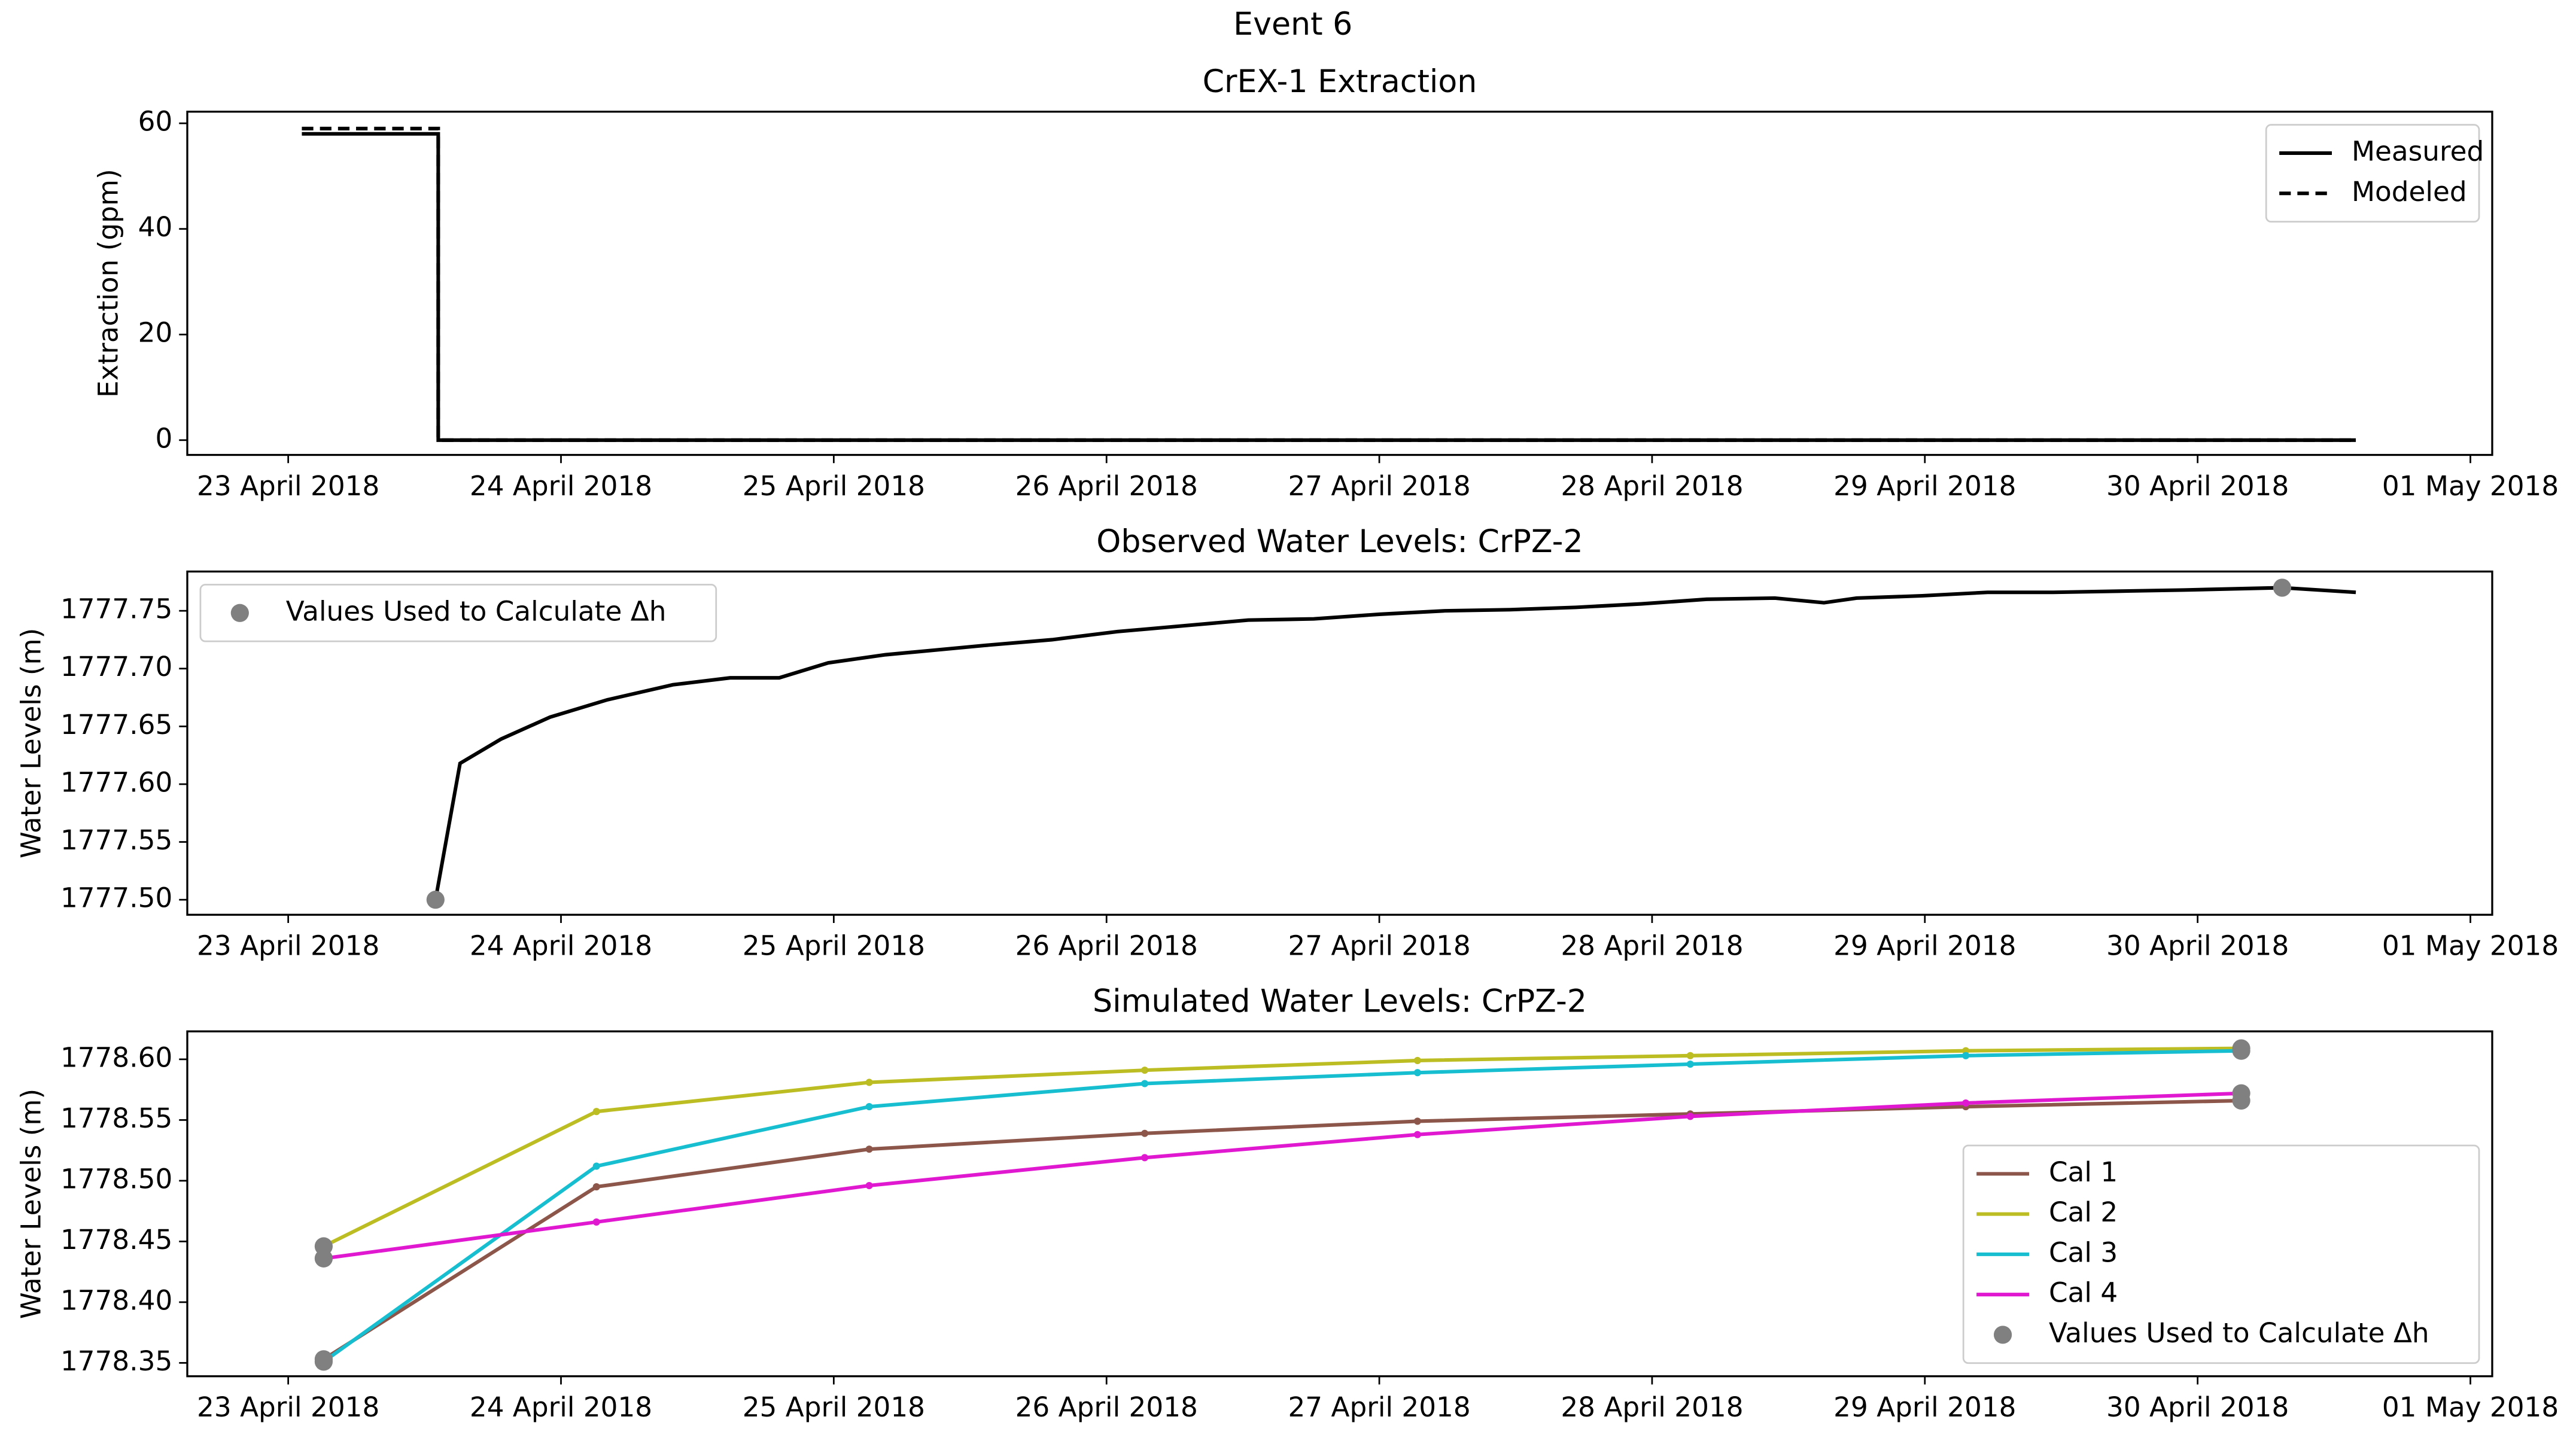 The height and width of the screenshot is (1438, 2576). Describe the element at coordinates (1340, 1002) in the screenshot. I see `subplot-title: Simulated Water Levels: CrPZ-2` at that location.